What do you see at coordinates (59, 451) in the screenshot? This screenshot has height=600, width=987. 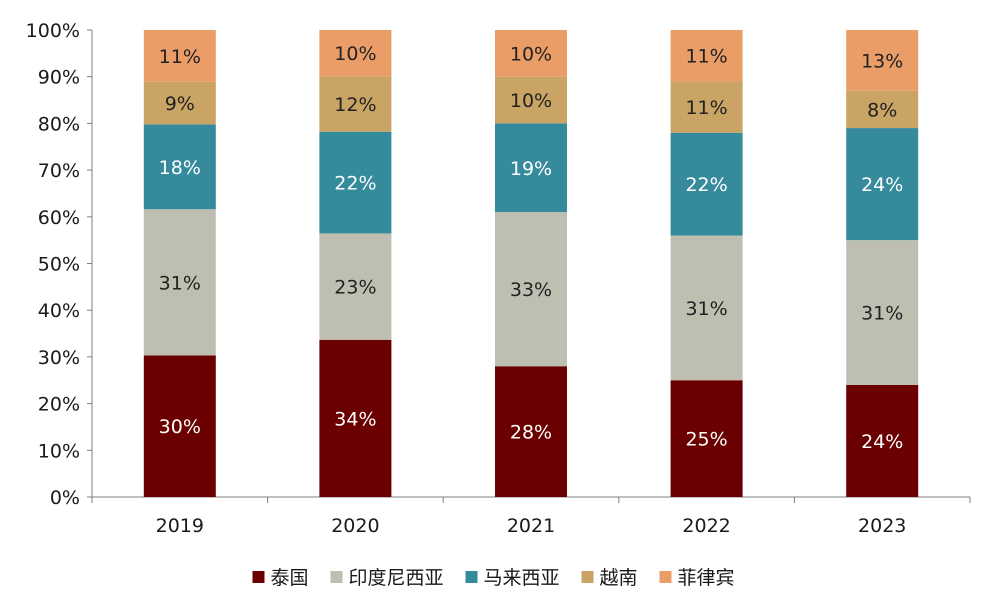 I see `y-tick-label: 10%` at bounding box center [59, 451].